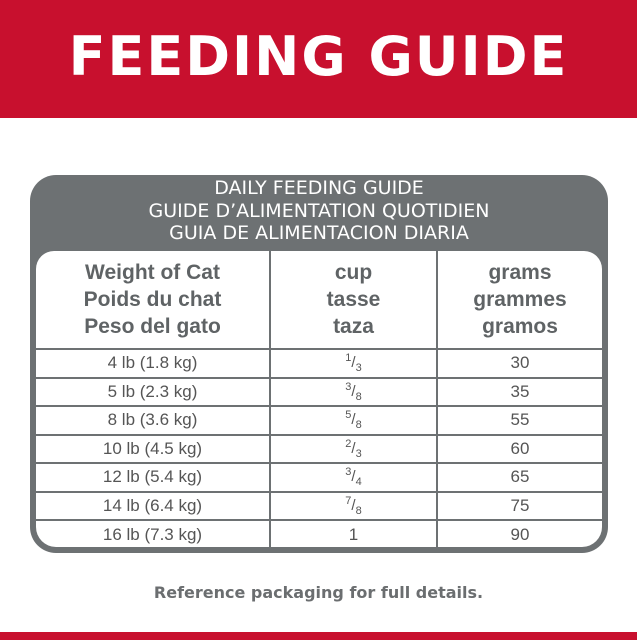 This screenshot has width=637, height=640. Describe the element at coordinates (519, 448) in the screenshot. I see `grams-cell: 60` at that location.